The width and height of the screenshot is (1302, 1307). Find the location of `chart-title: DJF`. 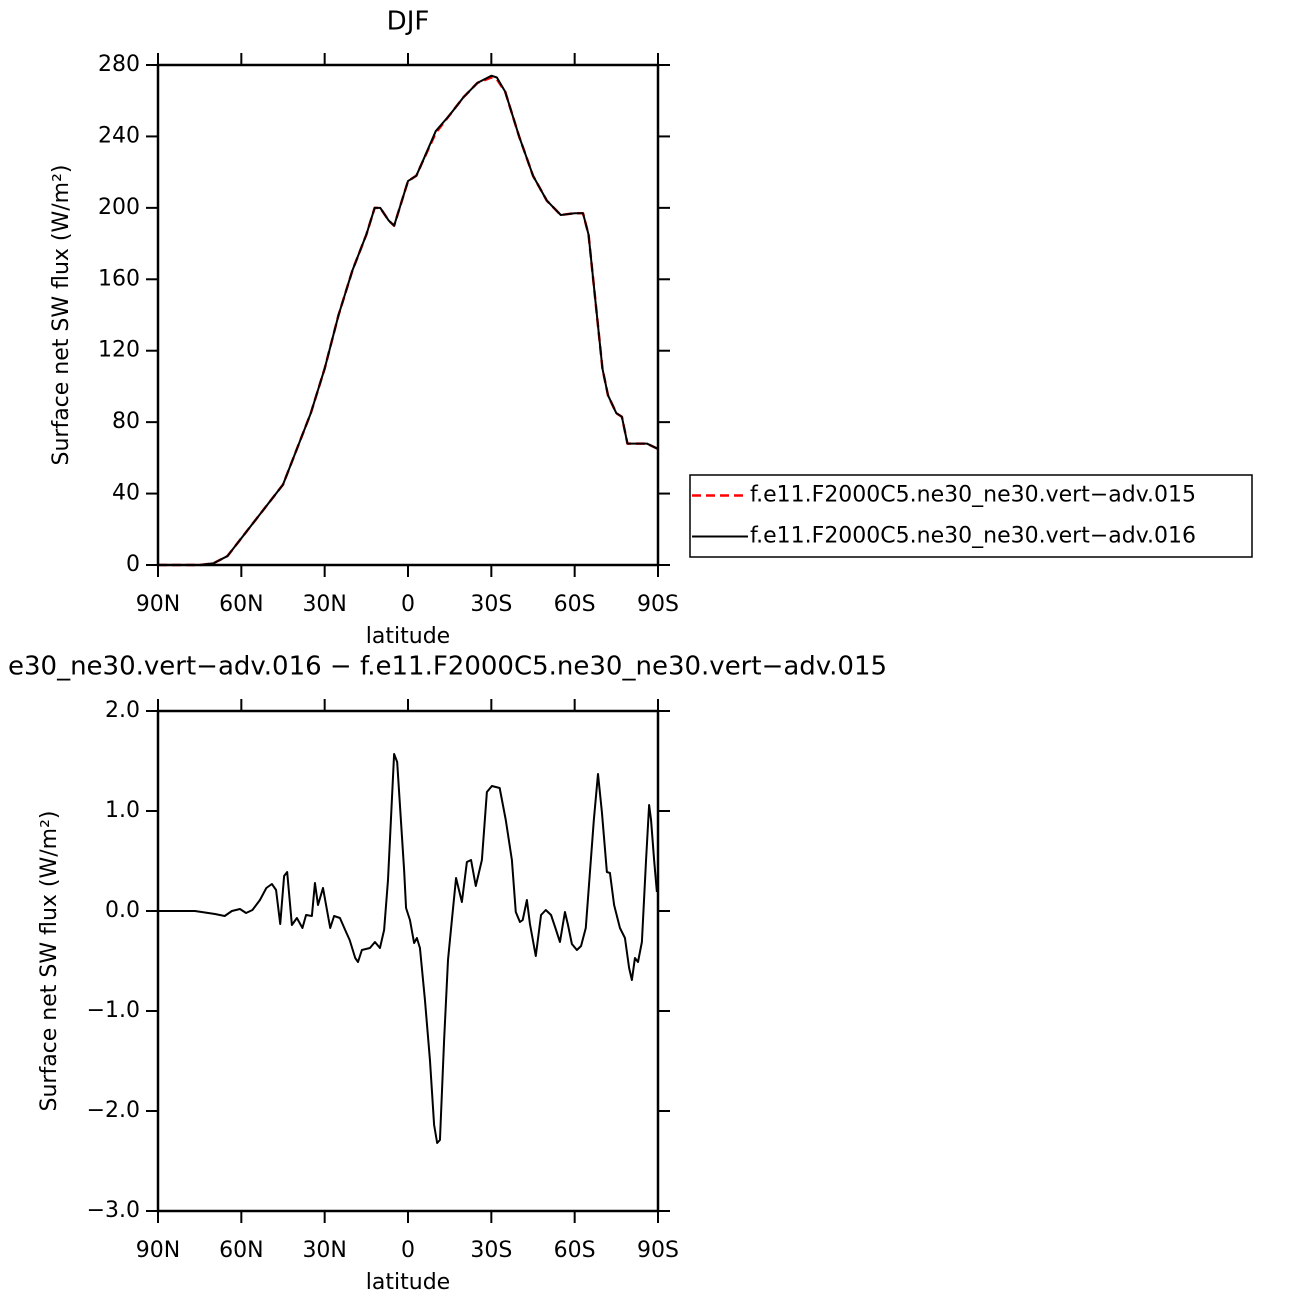

chart-title: DJF is located at coordinates (408, 22).